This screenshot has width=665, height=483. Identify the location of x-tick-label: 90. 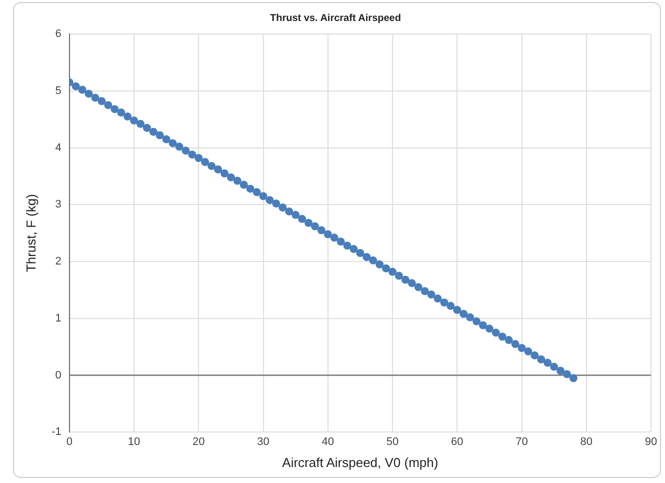
(651, 442).